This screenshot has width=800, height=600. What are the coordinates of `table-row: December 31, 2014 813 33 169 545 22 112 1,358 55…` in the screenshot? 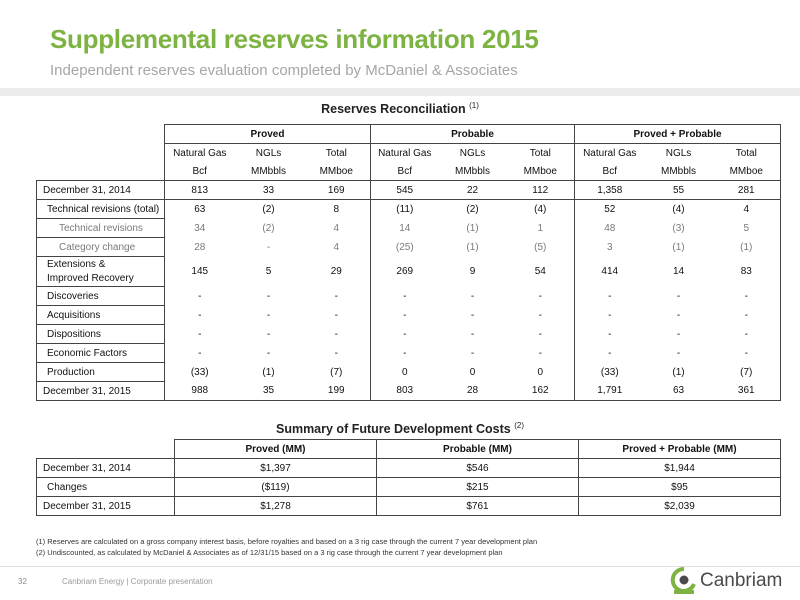 It's located at (409, 190).